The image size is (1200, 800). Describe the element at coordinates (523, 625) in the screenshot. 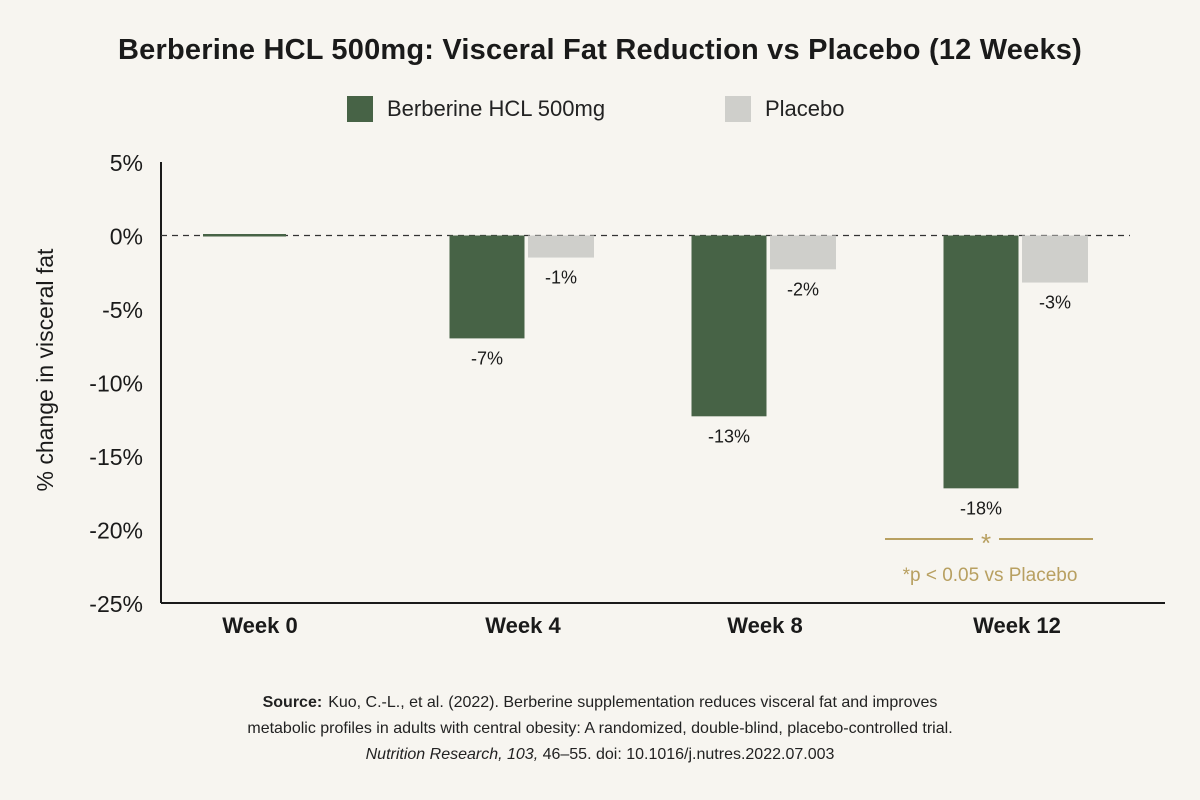

I see `x-tick-label: Week 4` at that location.